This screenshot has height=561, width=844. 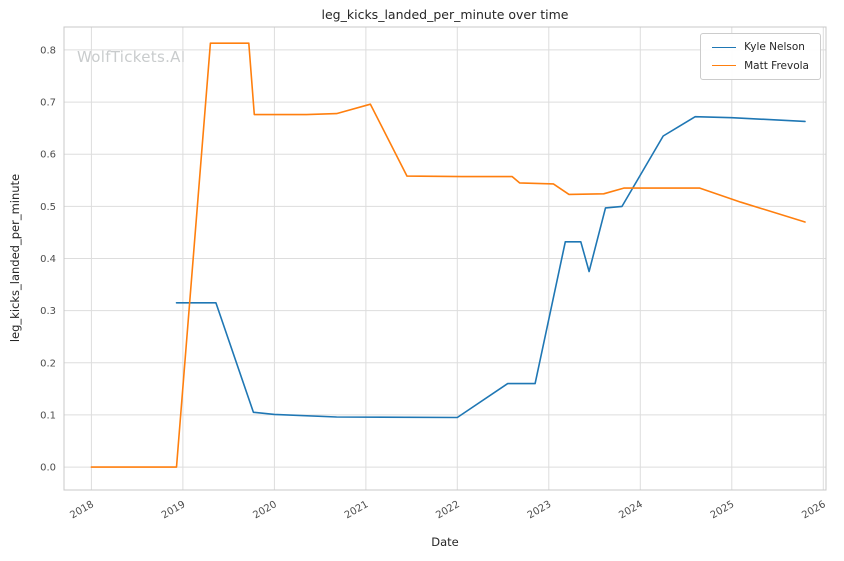 What do you see at coordinates (774, 47) in the screenshot?
I see `legend-label: Kyle Nelson` at bounding box center [774, 47].